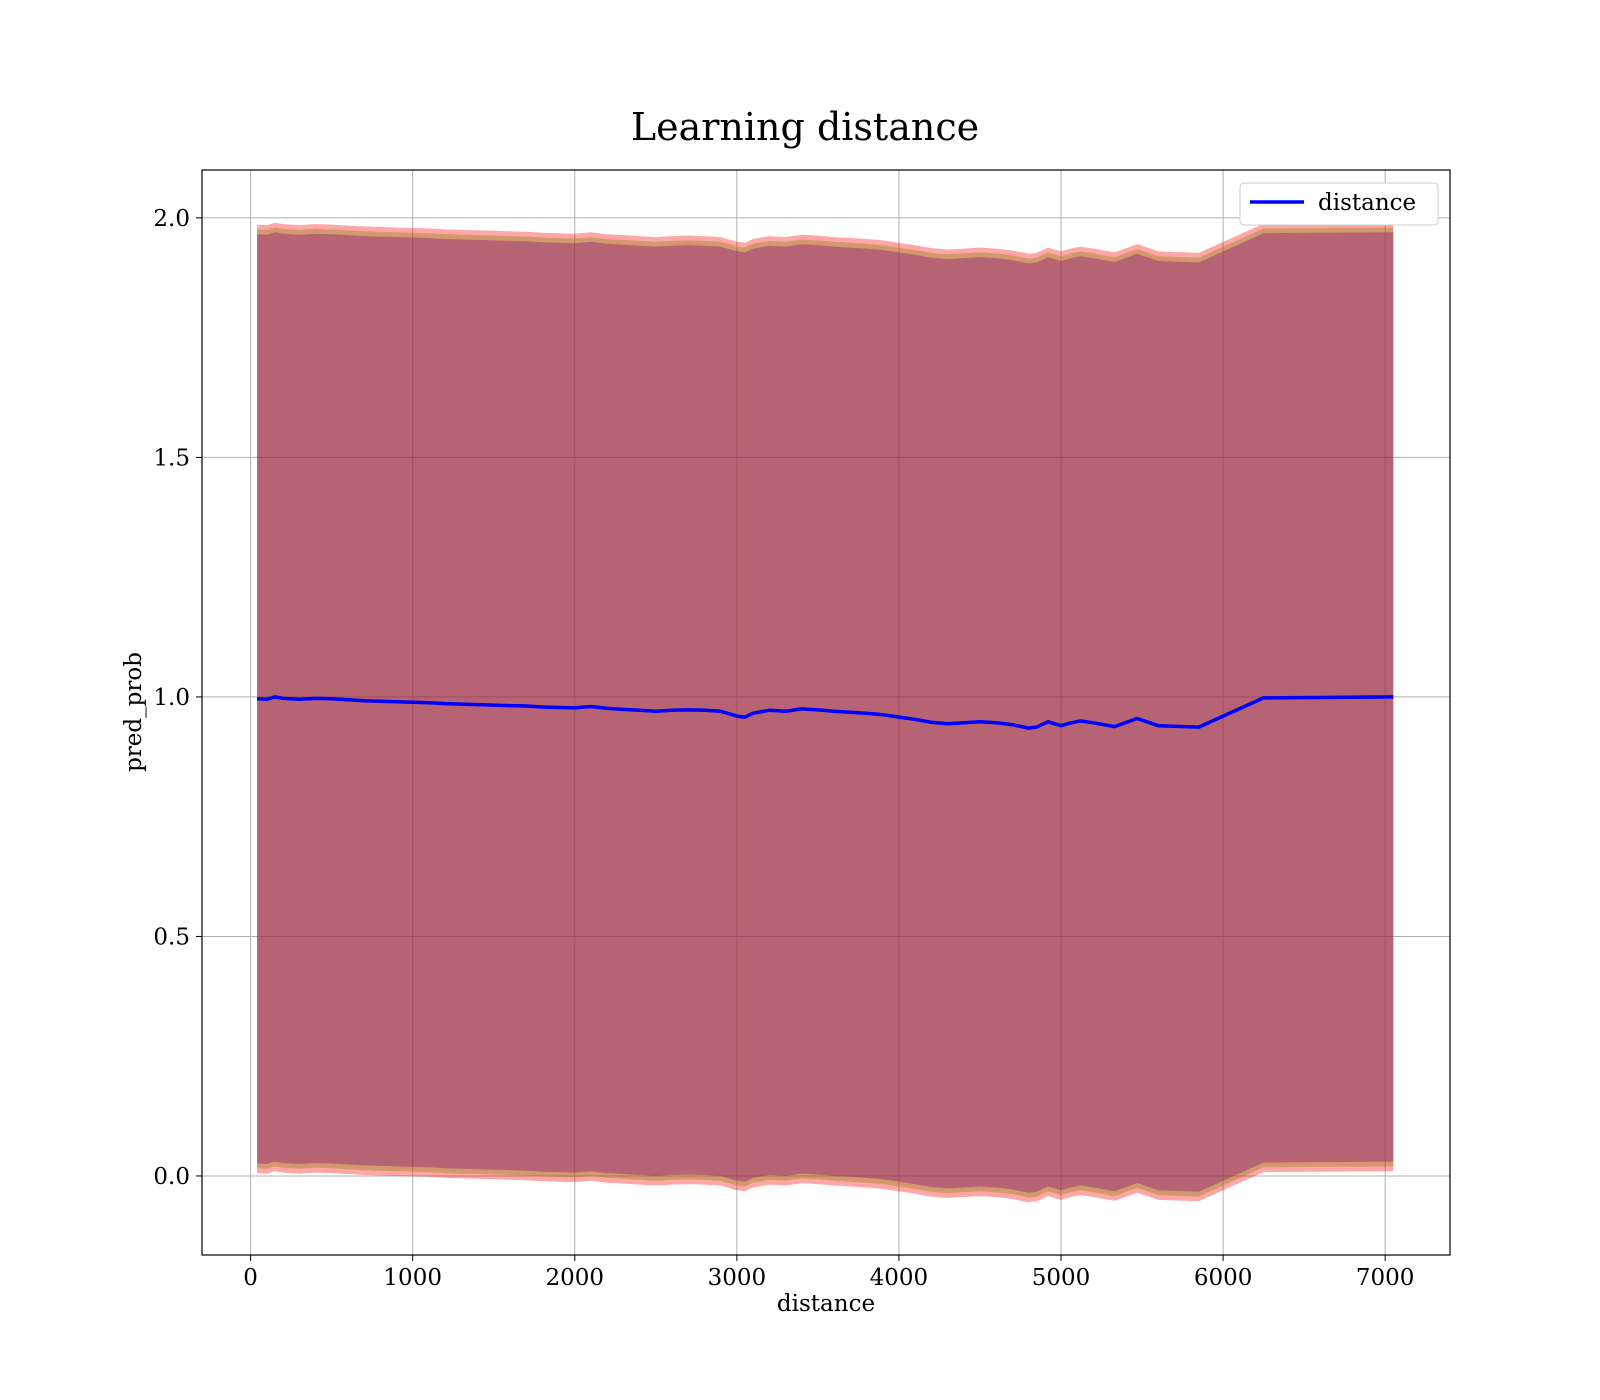  Describe the element at coordinates (899, 1278) in the screenshot. I see `x-tick-label: 4000` at that location.